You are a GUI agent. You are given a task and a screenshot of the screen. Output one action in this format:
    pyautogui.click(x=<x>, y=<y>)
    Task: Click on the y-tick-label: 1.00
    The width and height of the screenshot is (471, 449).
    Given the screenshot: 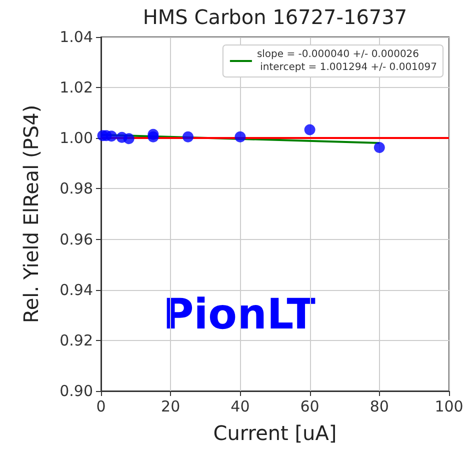 What is the action you would take?
    pyautogui.click(x=76, y=138)
    